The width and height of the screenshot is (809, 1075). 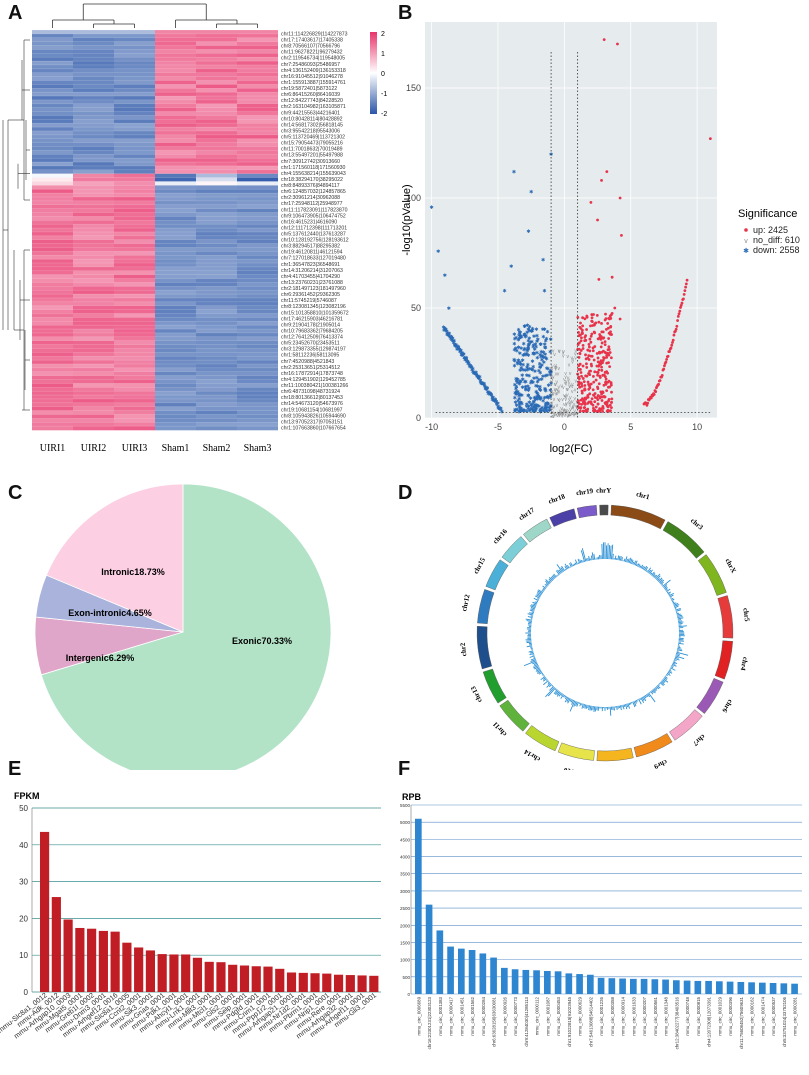 What do you see at coordinates (312, 338) in the screenshot?
I see `heatmap-row-label: chr12:76412509|76413374` at bounding box center [312, 338].